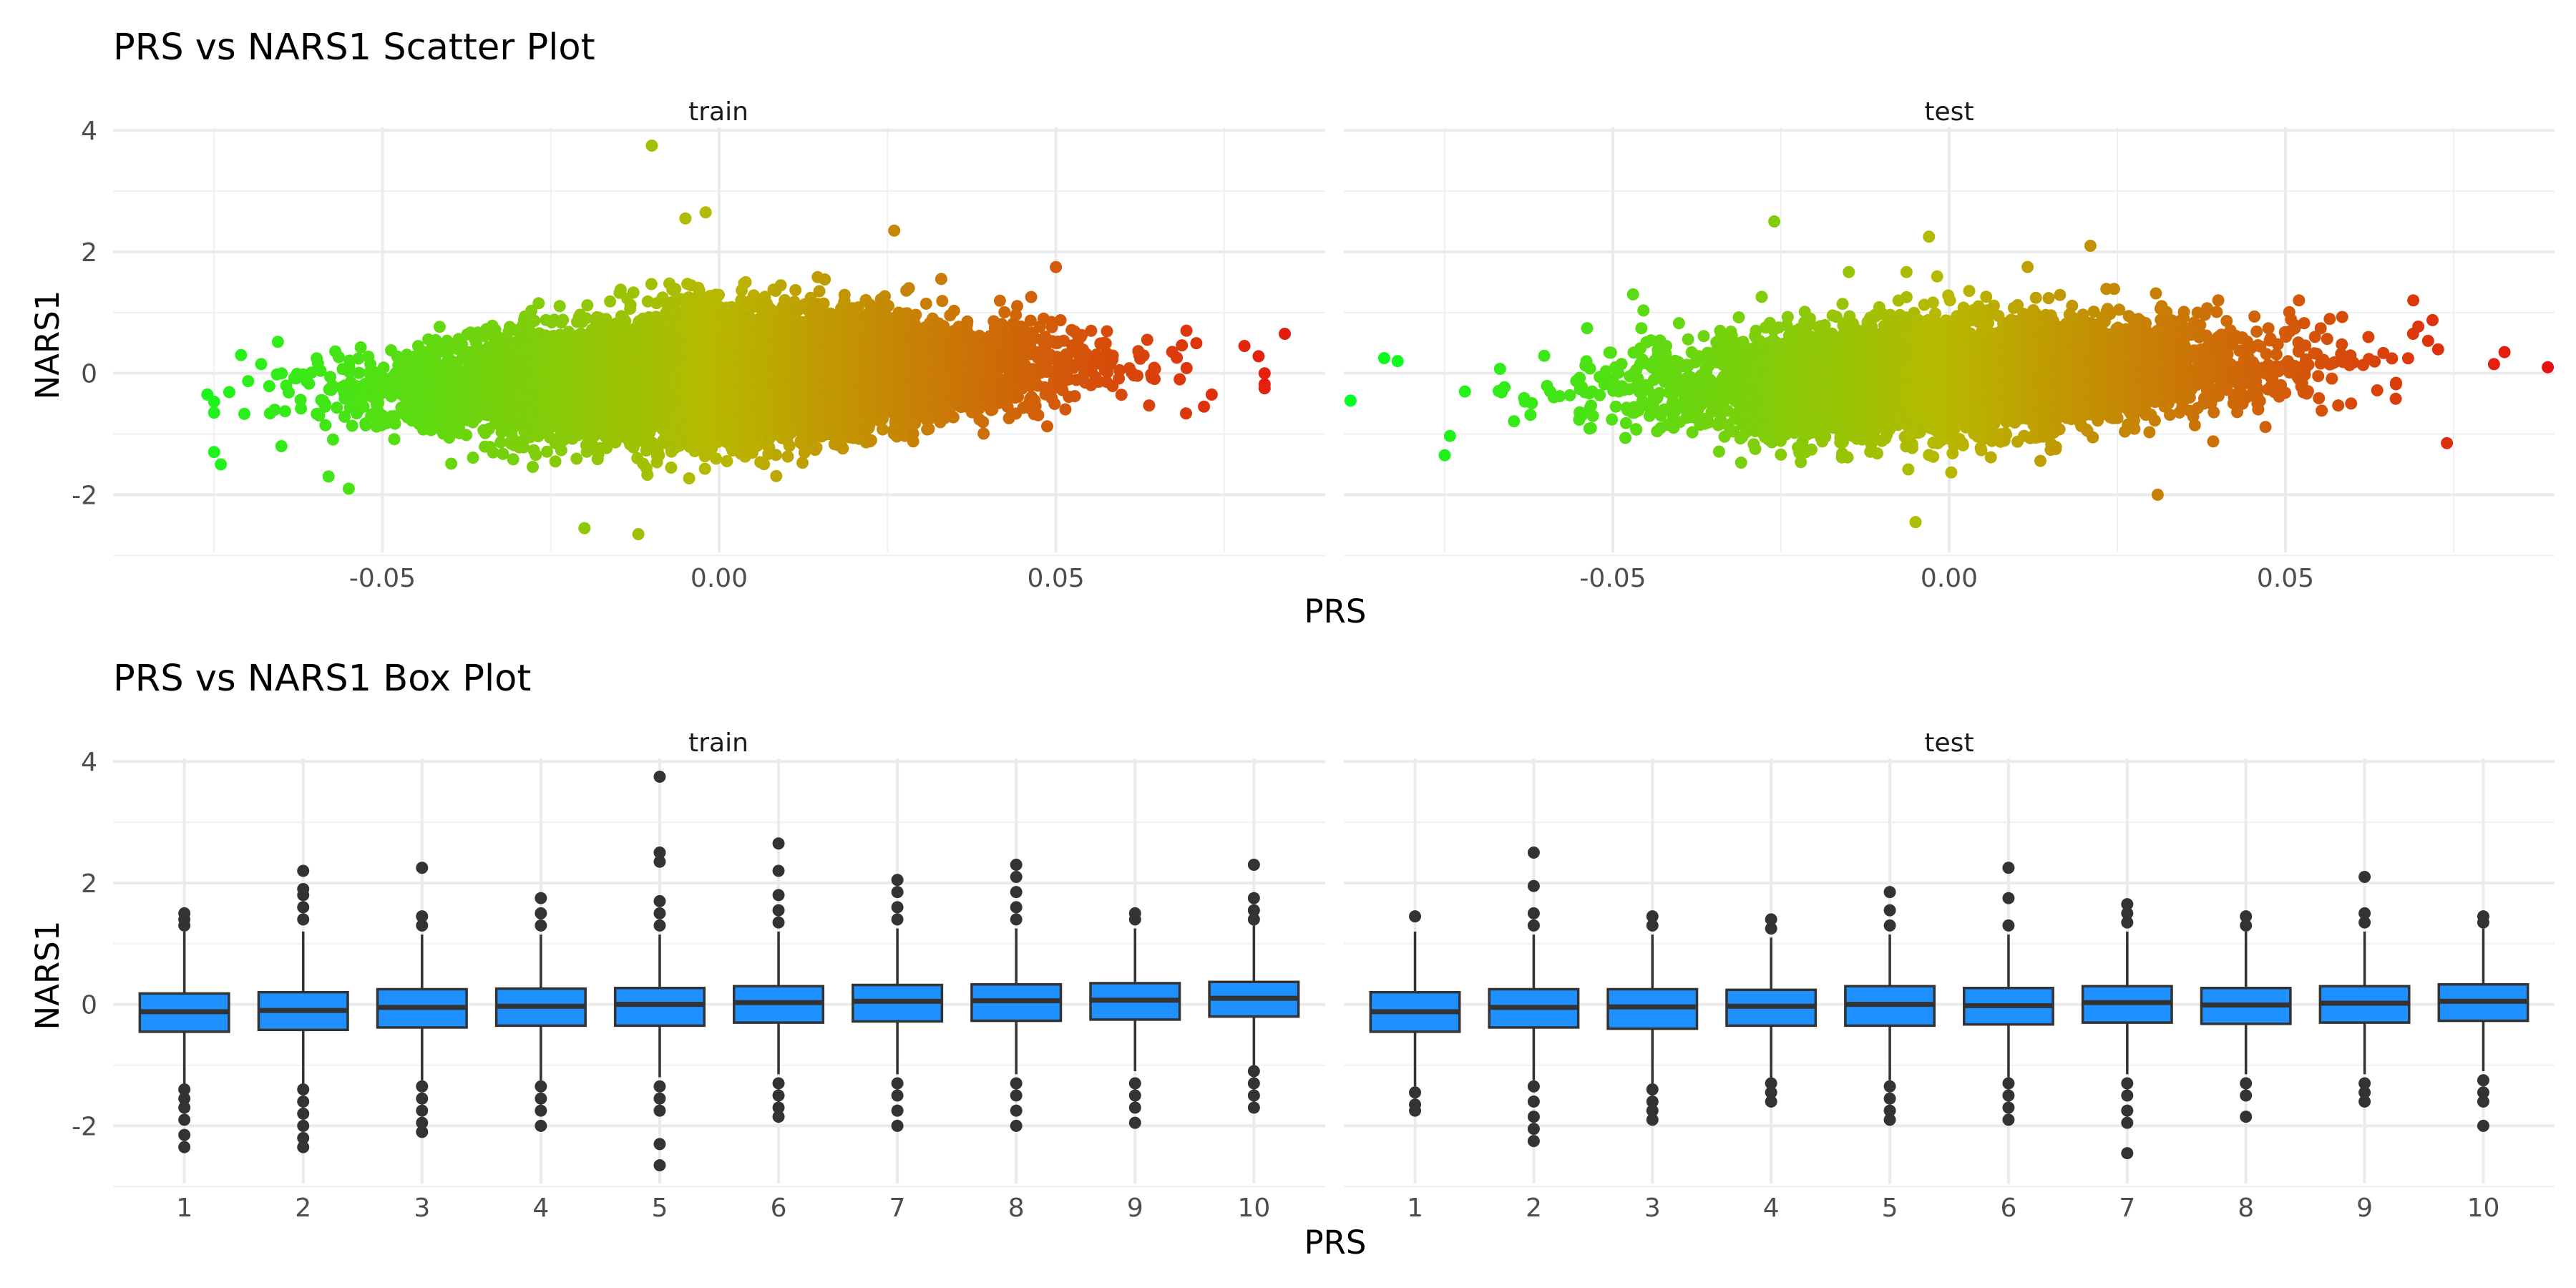 This screenshot has height=1288, width=2576. What do you see at coordinates (354, 48) in the screenshot?
I see `scatter-title: PRS vs NARS1 Scatter Plot` at bounding box center [354, 48].